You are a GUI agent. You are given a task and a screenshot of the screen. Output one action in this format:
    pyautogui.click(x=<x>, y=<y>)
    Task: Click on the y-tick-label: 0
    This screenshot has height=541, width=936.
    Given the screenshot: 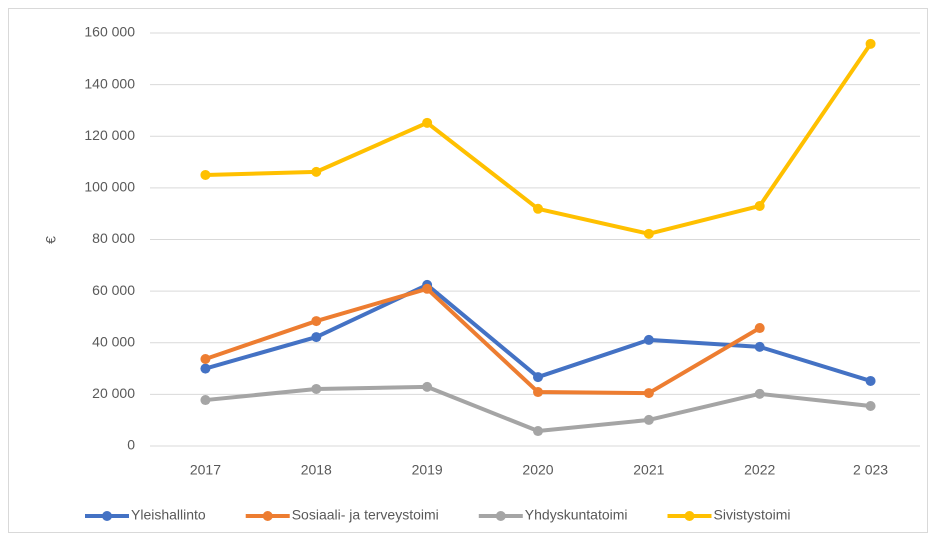 What is the action you would take?
    pyautogui.click(x=131, y=445)
    